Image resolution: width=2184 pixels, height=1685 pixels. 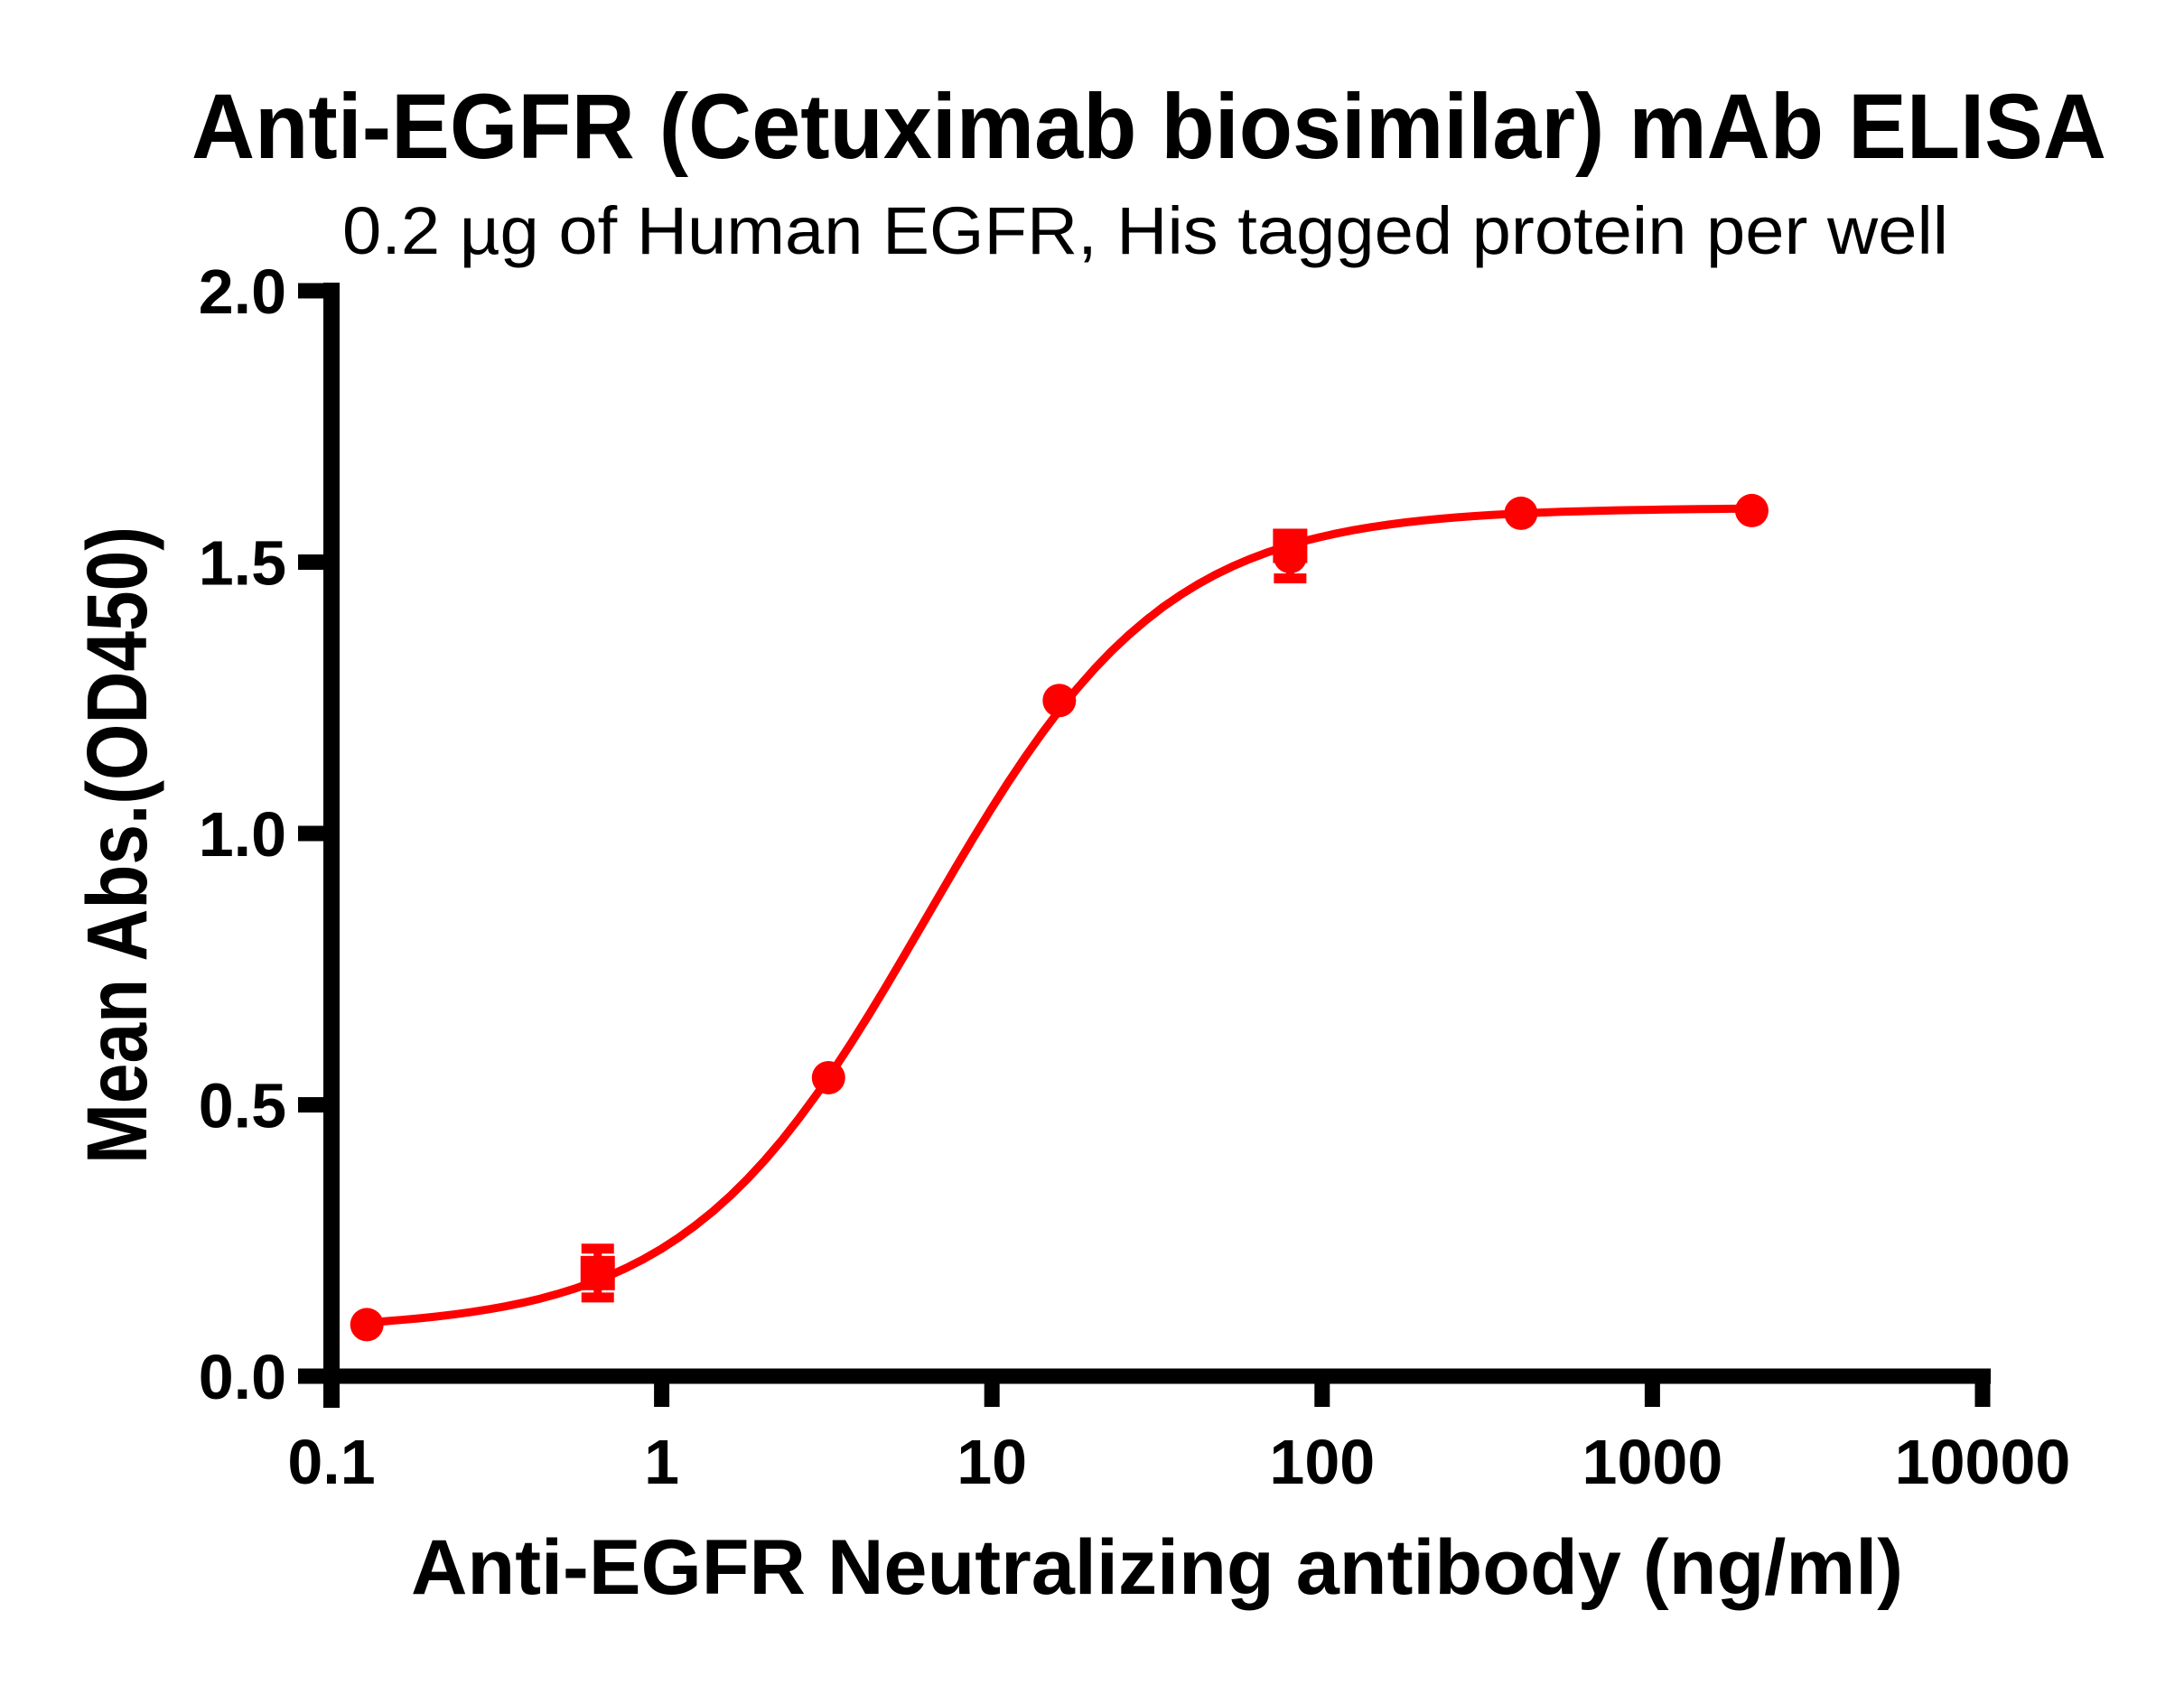 What do you see at coordinates (243, 834) in the screenshot?
I see `y-tick-label: 1.0` at bounding box center [243, 834].